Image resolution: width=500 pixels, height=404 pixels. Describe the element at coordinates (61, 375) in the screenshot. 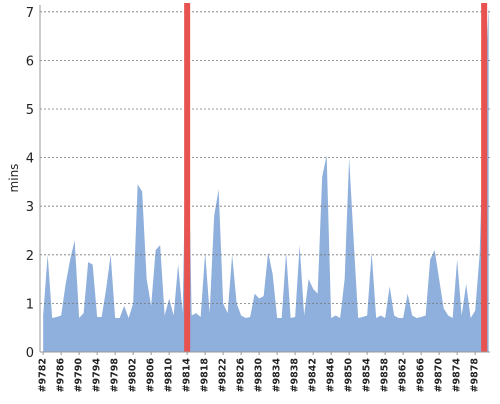

I see `x-tick-label: #9786` at that location.